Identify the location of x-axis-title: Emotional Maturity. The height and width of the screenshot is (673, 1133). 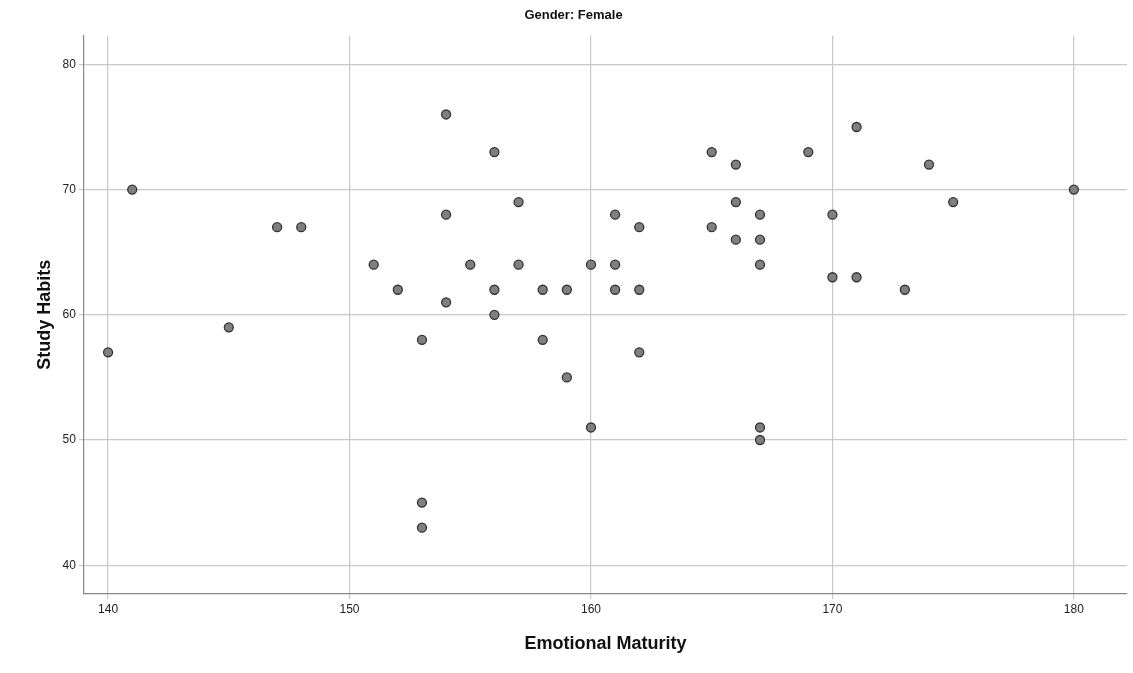
(605, 643).